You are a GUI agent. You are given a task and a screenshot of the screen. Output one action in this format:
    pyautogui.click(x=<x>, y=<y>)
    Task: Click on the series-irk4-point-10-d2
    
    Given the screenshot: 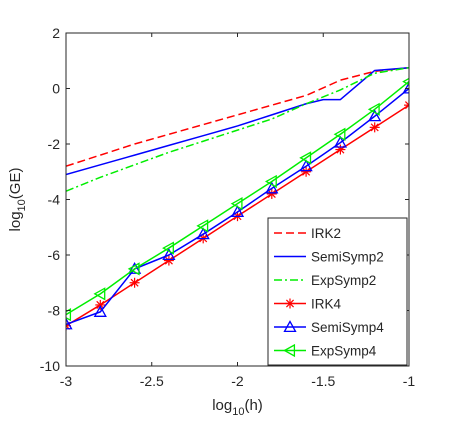 What is the action you would take?
    pyautogui.click(x=406, y=107)
    